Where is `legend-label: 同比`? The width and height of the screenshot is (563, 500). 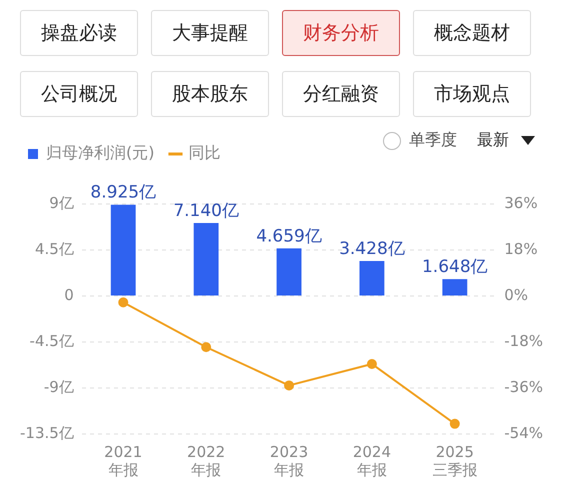 legend-label: 同比 is located at coordinates (204, 152).